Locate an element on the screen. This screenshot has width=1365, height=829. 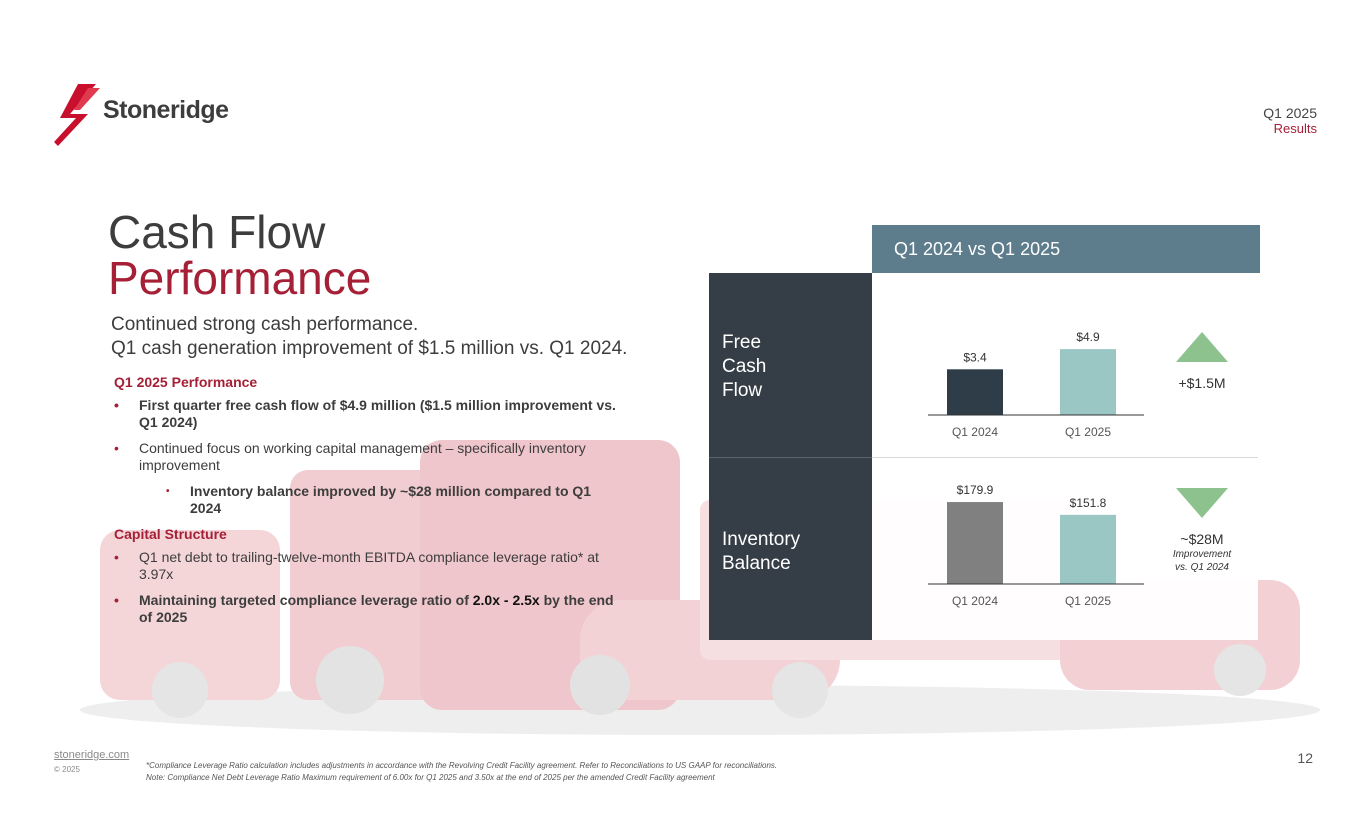
row-label-line: Inventory is located at coordinates (761, 539).